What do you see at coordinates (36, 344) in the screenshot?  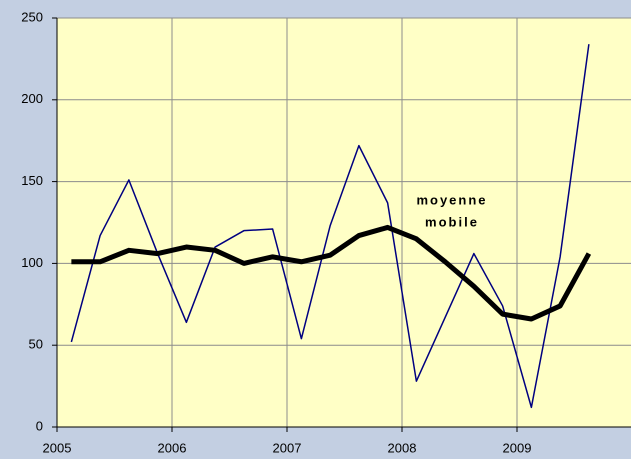 I see `y-tick-label: 50` at bounding box center [36, 344].